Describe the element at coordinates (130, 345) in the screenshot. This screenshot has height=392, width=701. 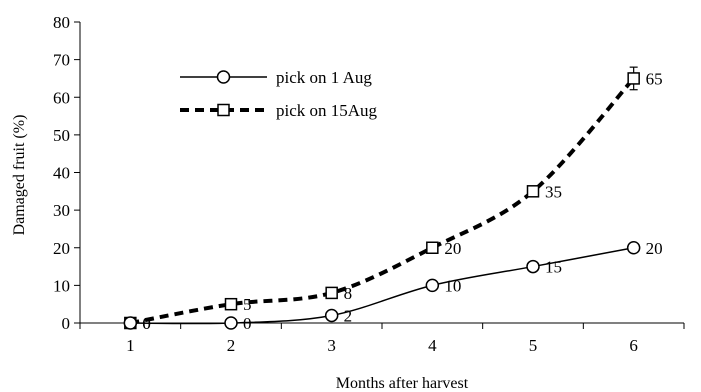
I see `x-tick-label: 1` at that location.